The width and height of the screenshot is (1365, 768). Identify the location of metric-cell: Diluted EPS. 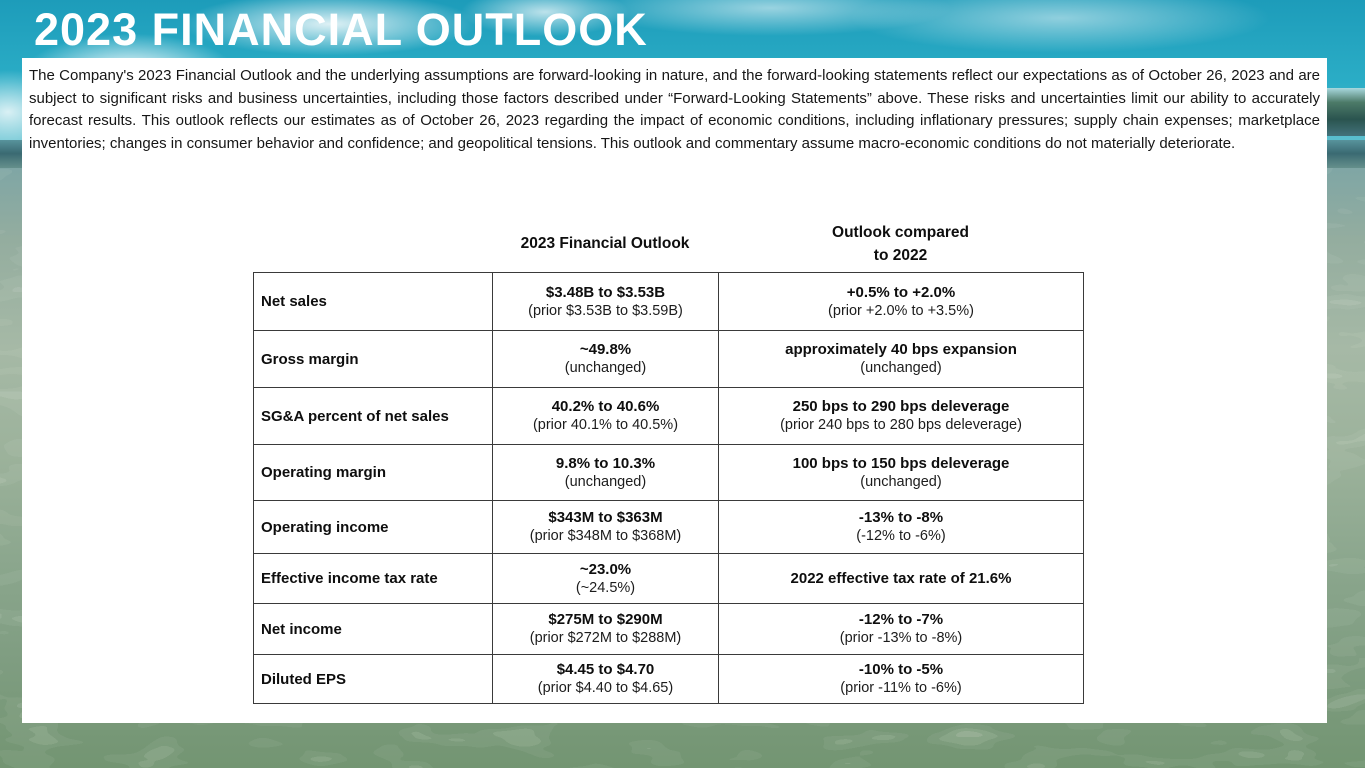
(373, 679).